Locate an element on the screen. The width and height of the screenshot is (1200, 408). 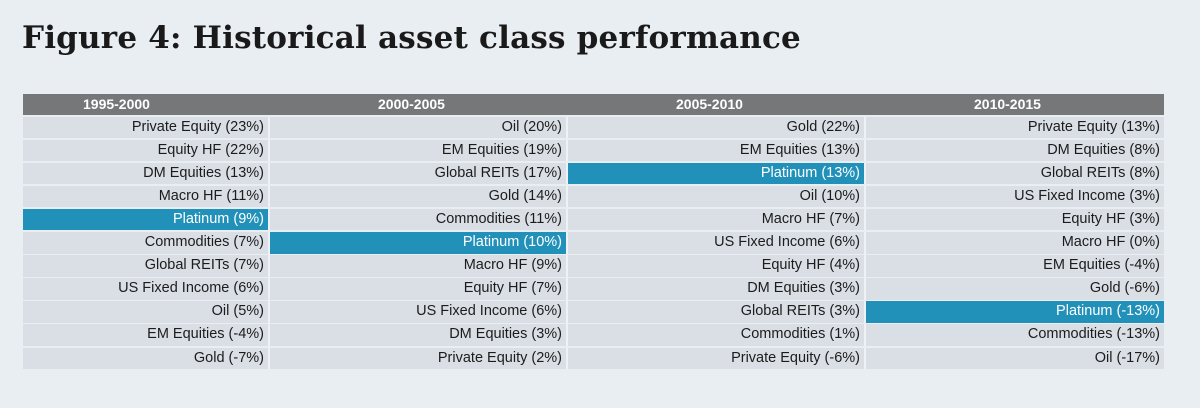
period-header: 1995-2000 is located at coordinates (145, 104).